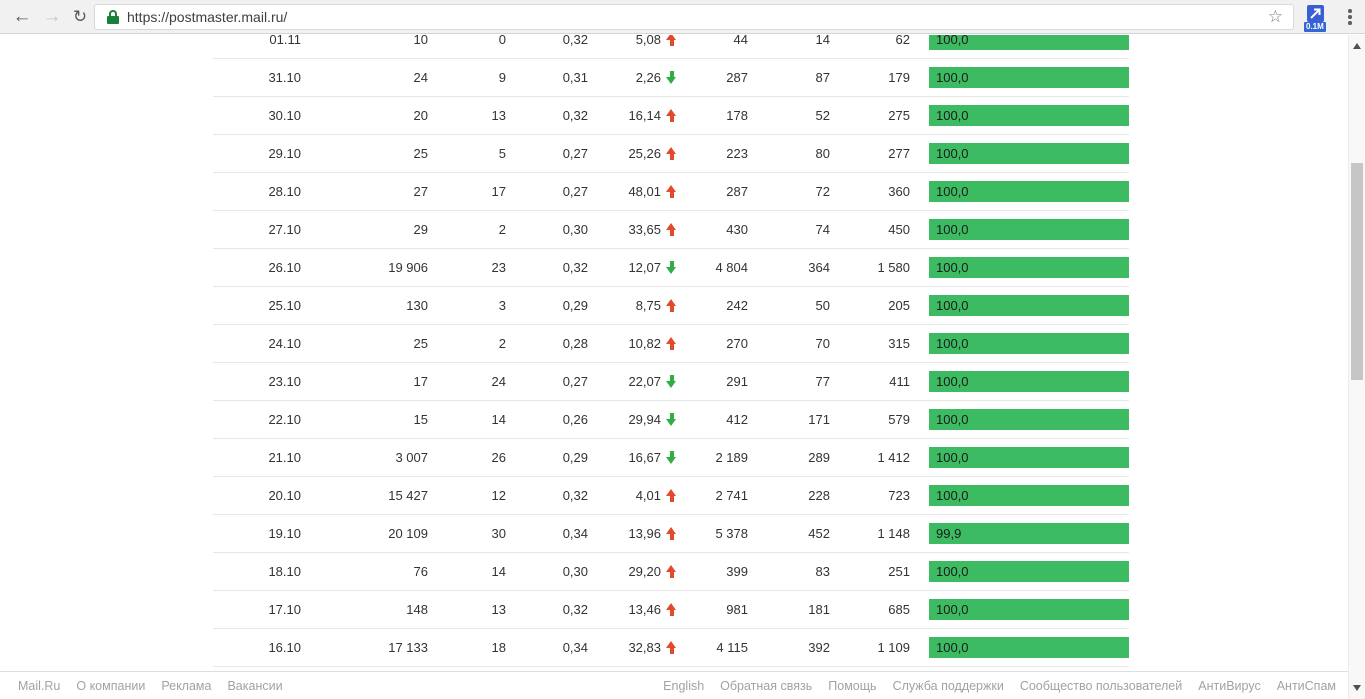  I want to click on extension-button: 0.1M, so click(1315, 18).